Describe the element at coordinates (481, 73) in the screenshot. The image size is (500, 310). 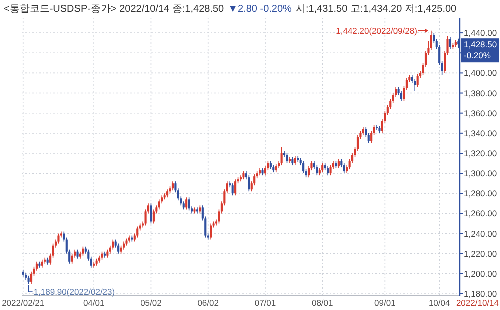
I see `y-tick-label: 1,400.00` at that location.